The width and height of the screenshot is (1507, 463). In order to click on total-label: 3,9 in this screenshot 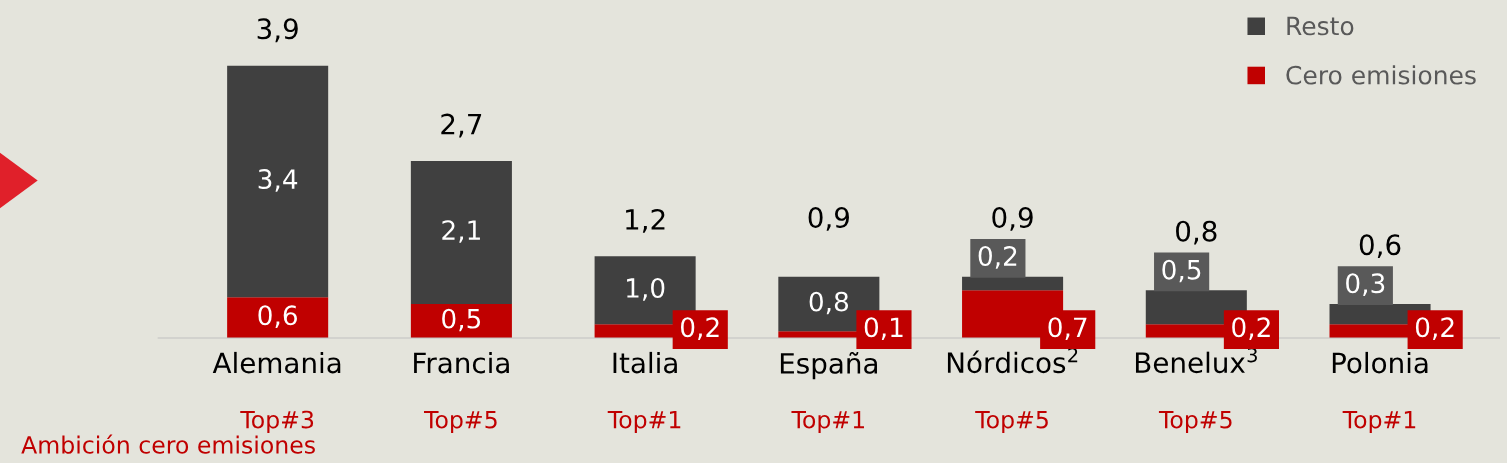, I will do `click(277, 30)`.